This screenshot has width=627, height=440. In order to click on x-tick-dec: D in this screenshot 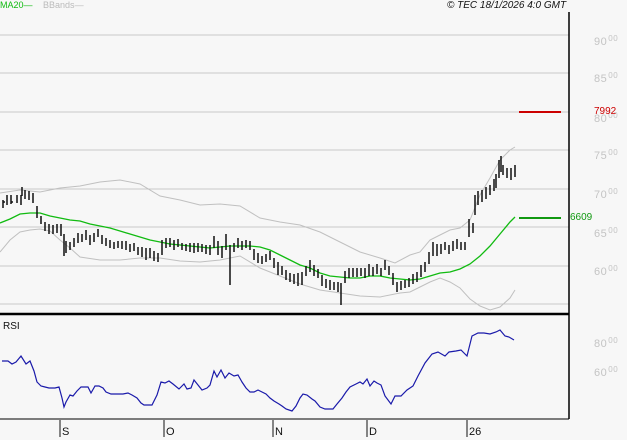, I will do `click(373, 432)`.